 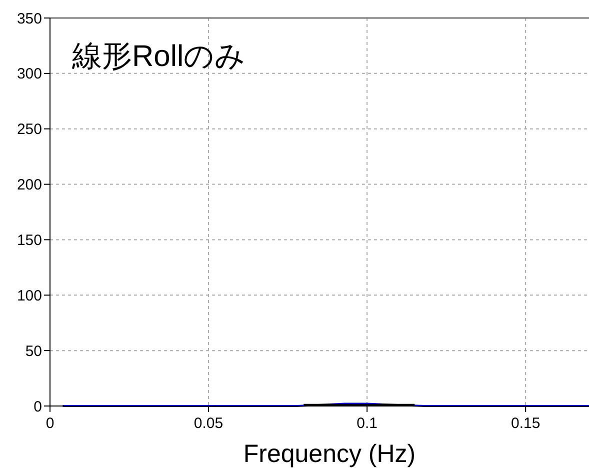 I want to click on y-tick-label: 0, so click(x=38, y=407).